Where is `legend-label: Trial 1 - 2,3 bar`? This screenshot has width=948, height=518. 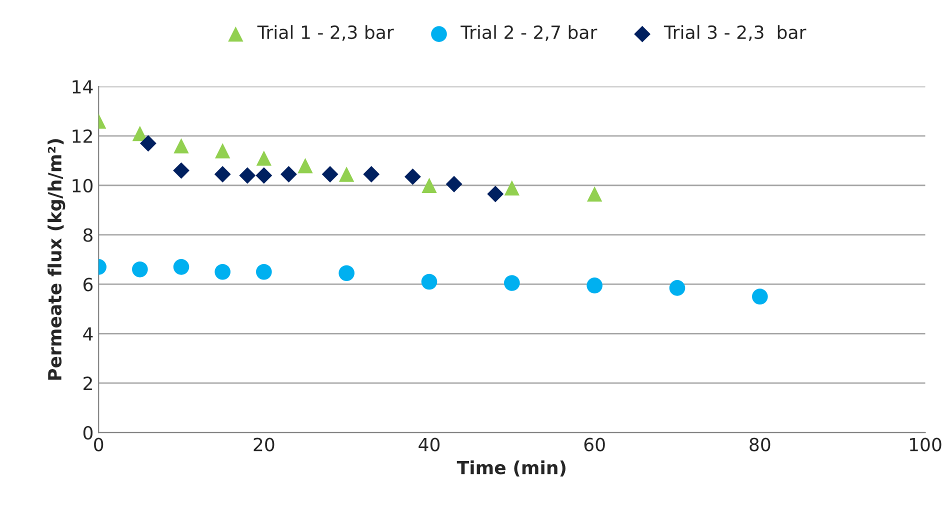
legend-label: Trial 1 - 2,3 bar is located at coordinates (325, 33).